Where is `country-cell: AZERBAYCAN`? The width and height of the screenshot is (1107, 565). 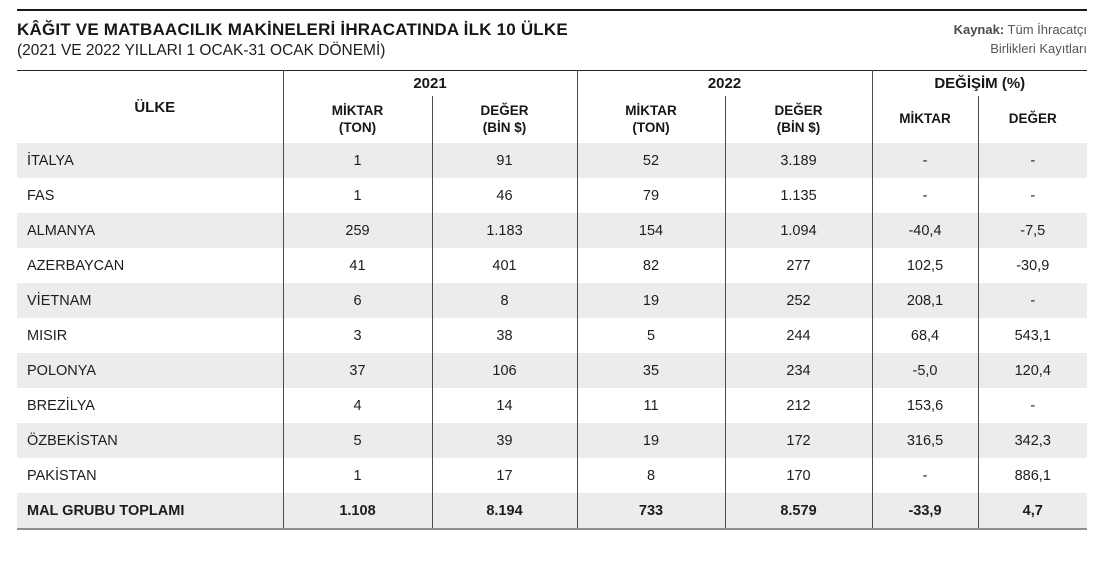 country-cell: AZERBAYCAN is located at coordinates (76, 265).